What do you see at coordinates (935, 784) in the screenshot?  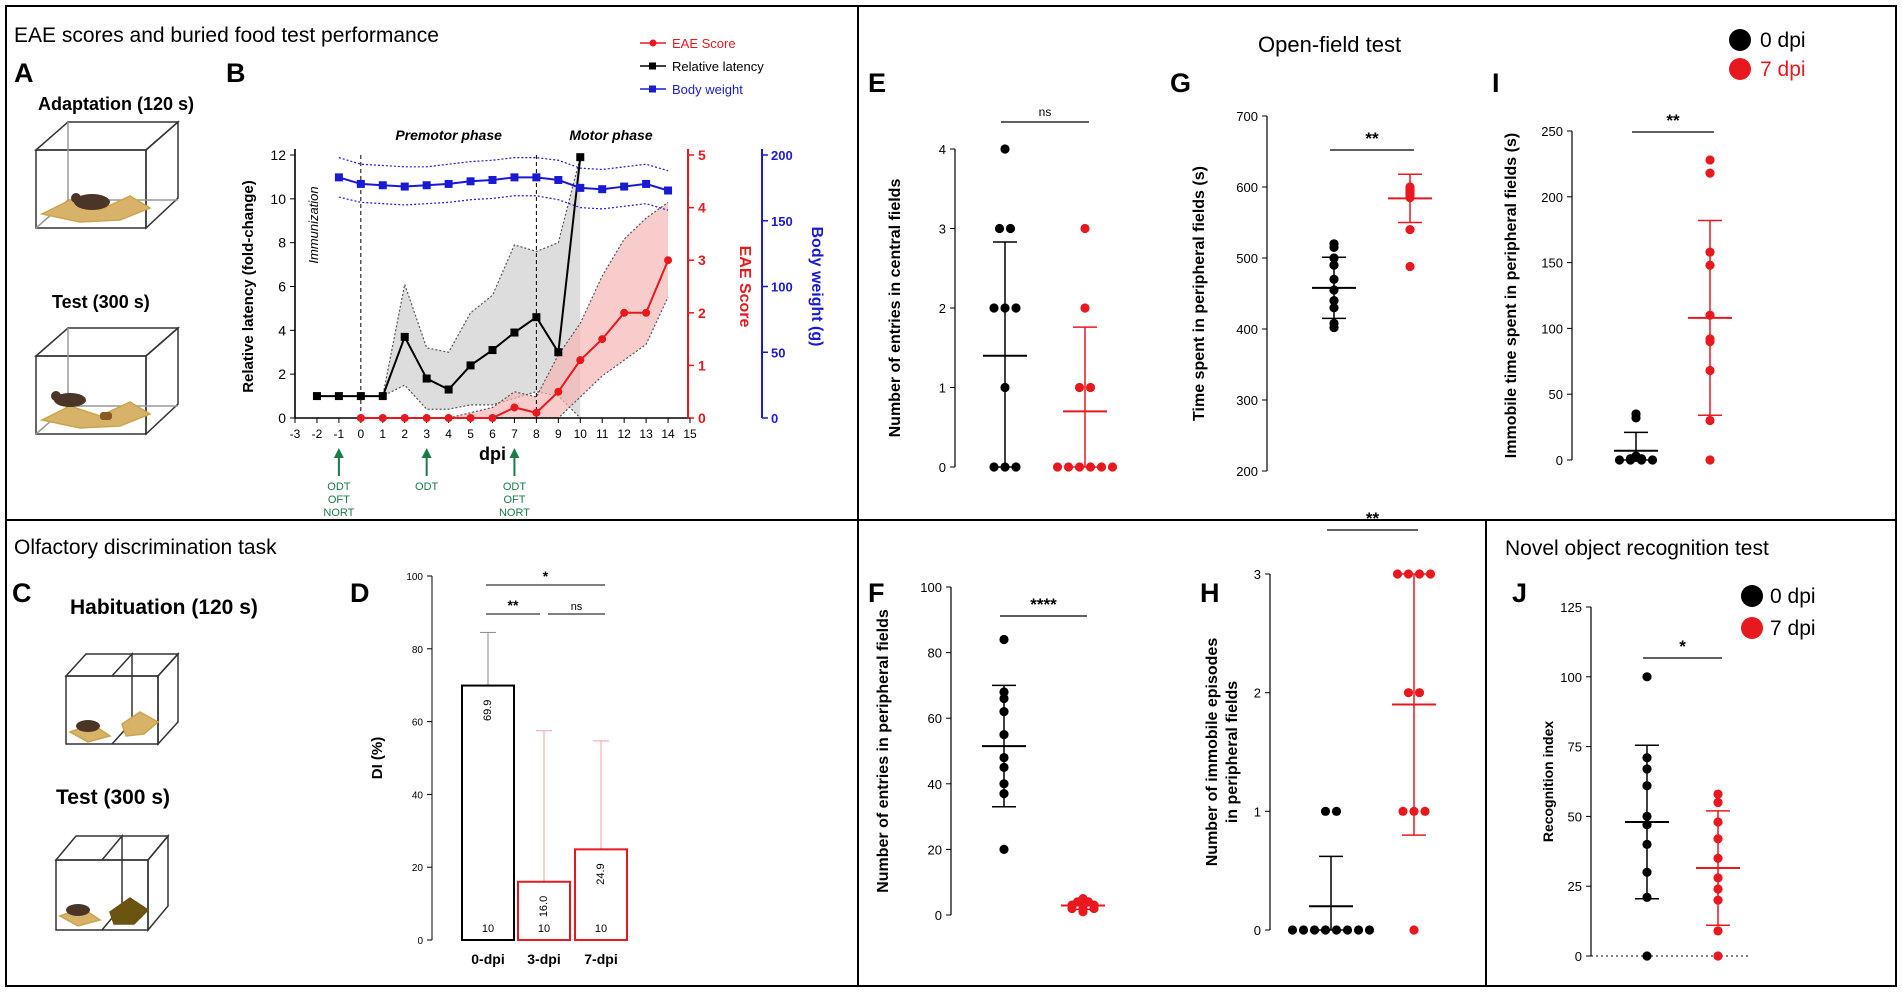 I see `tick-label-f: 40` at bounding box center [935, 784].